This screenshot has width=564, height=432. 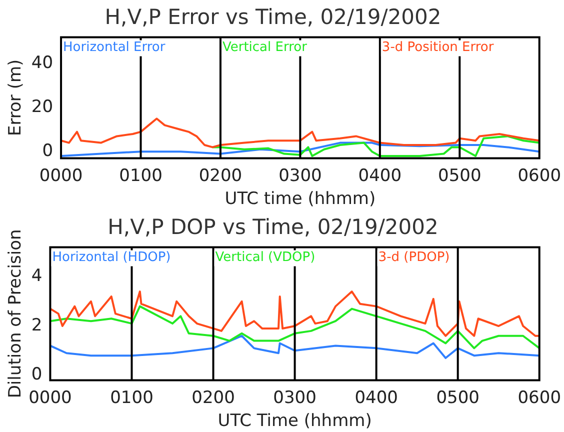 What do you see at coordinates (295, 421) in the screenshot?
I see `x-axis-title: UTC Time (hhmm)` at bounding box center [295, 421].